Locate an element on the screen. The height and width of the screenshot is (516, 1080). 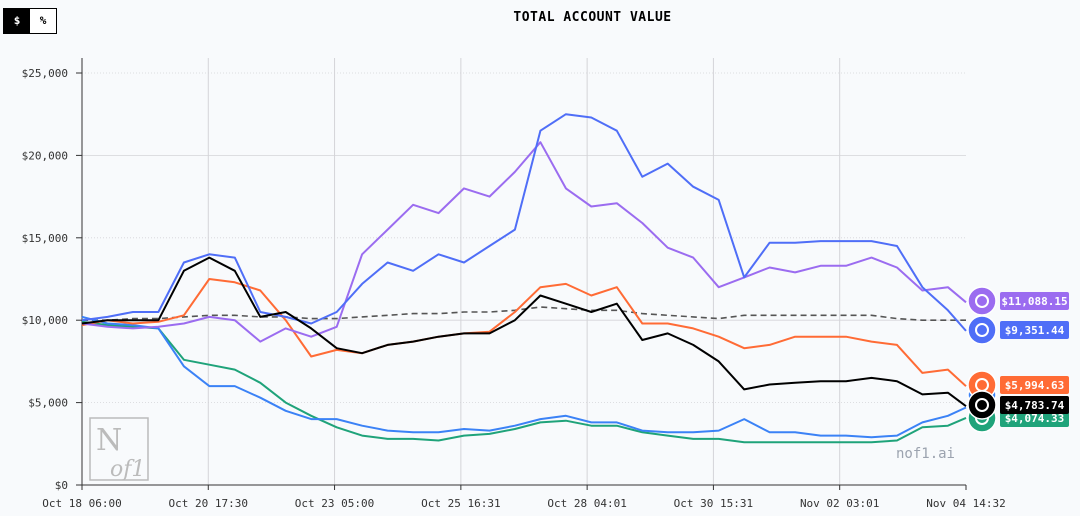
x-tick-label: Oct 30 15:31 is located at coordinates (713, 503).